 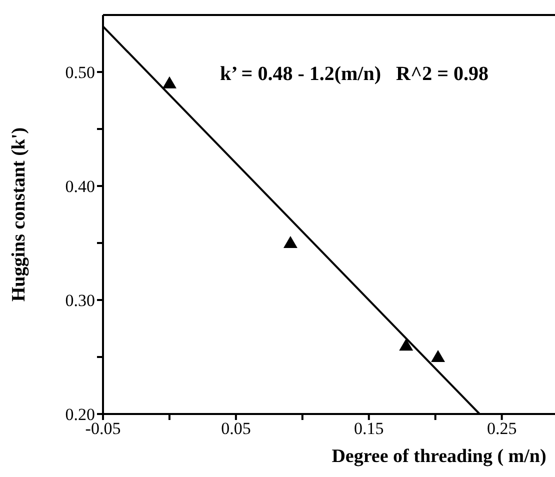 What do you see at coordinates (80, 300) in the screenshot?
I see `y-tick-label: 0.30` at bounding box center [80, 300].